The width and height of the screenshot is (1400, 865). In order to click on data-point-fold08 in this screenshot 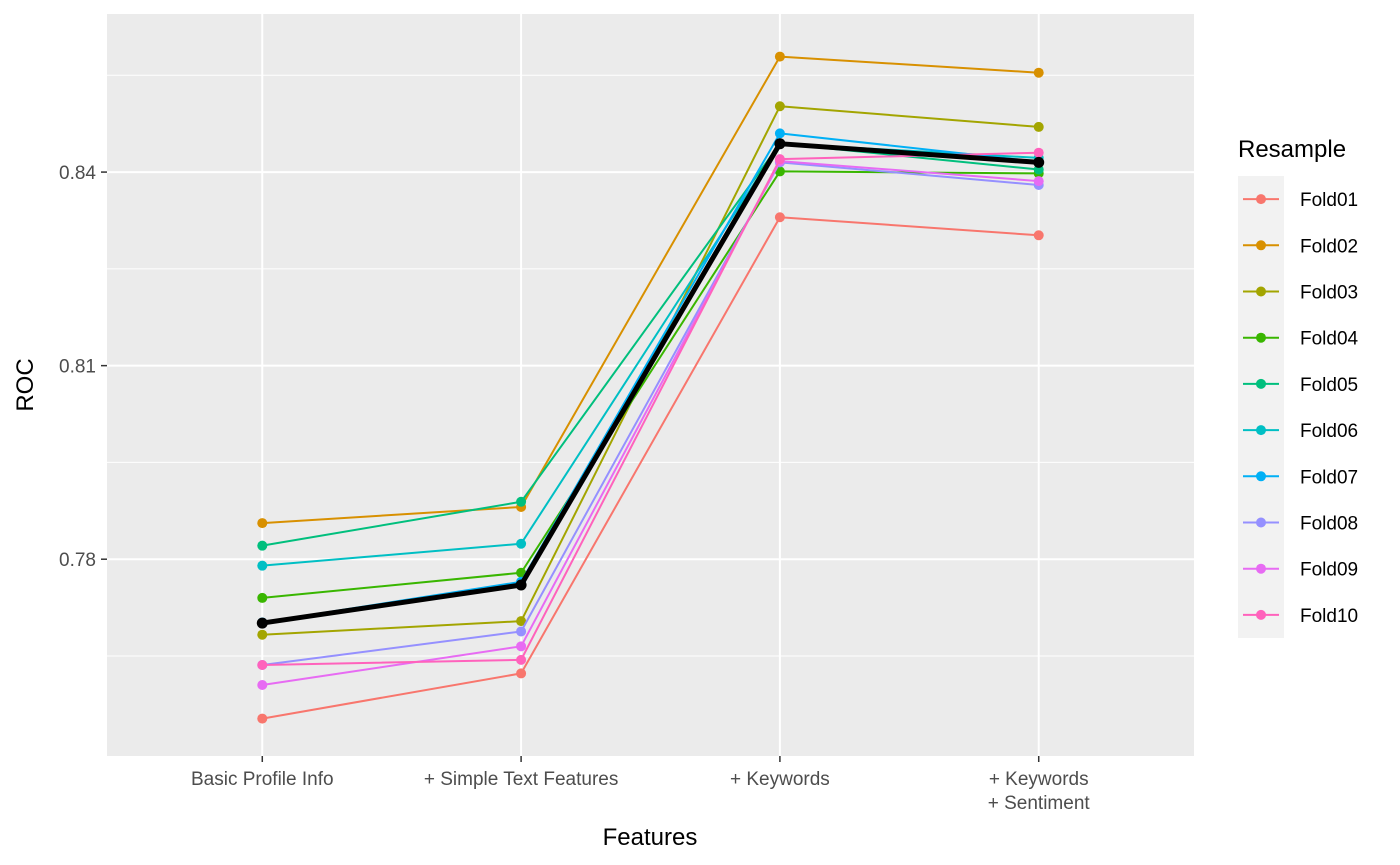, I will do `click(521, 631)`.